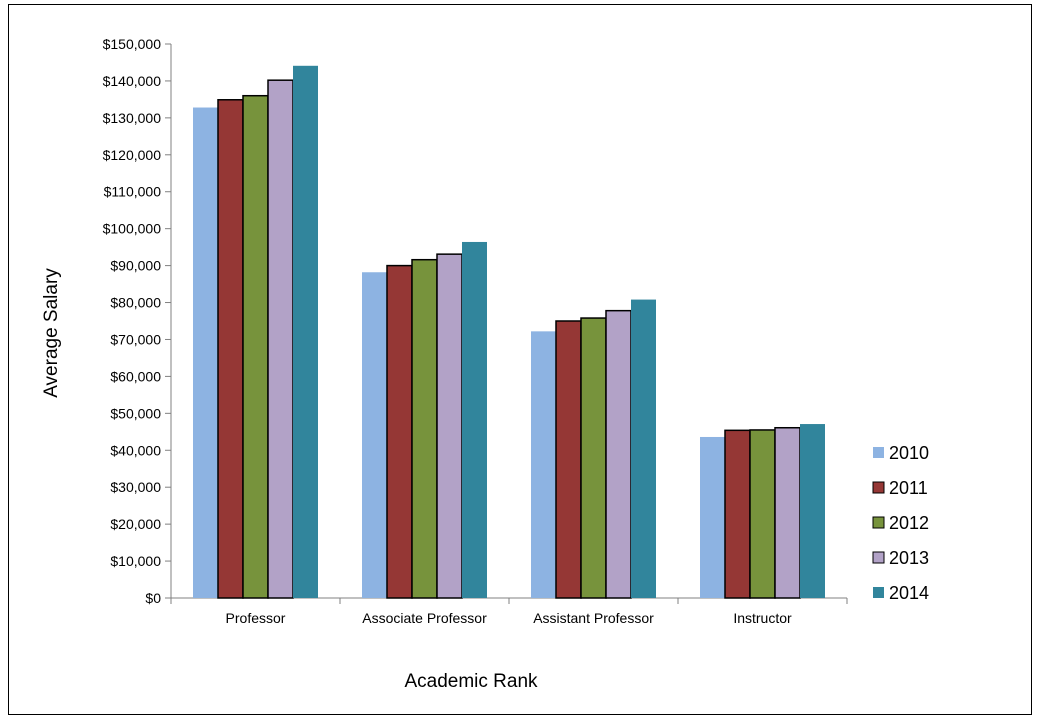 The height and width of the screenshot is (721, 1044). I want to click on y-tick-label: $40,000, so click(135, 450).